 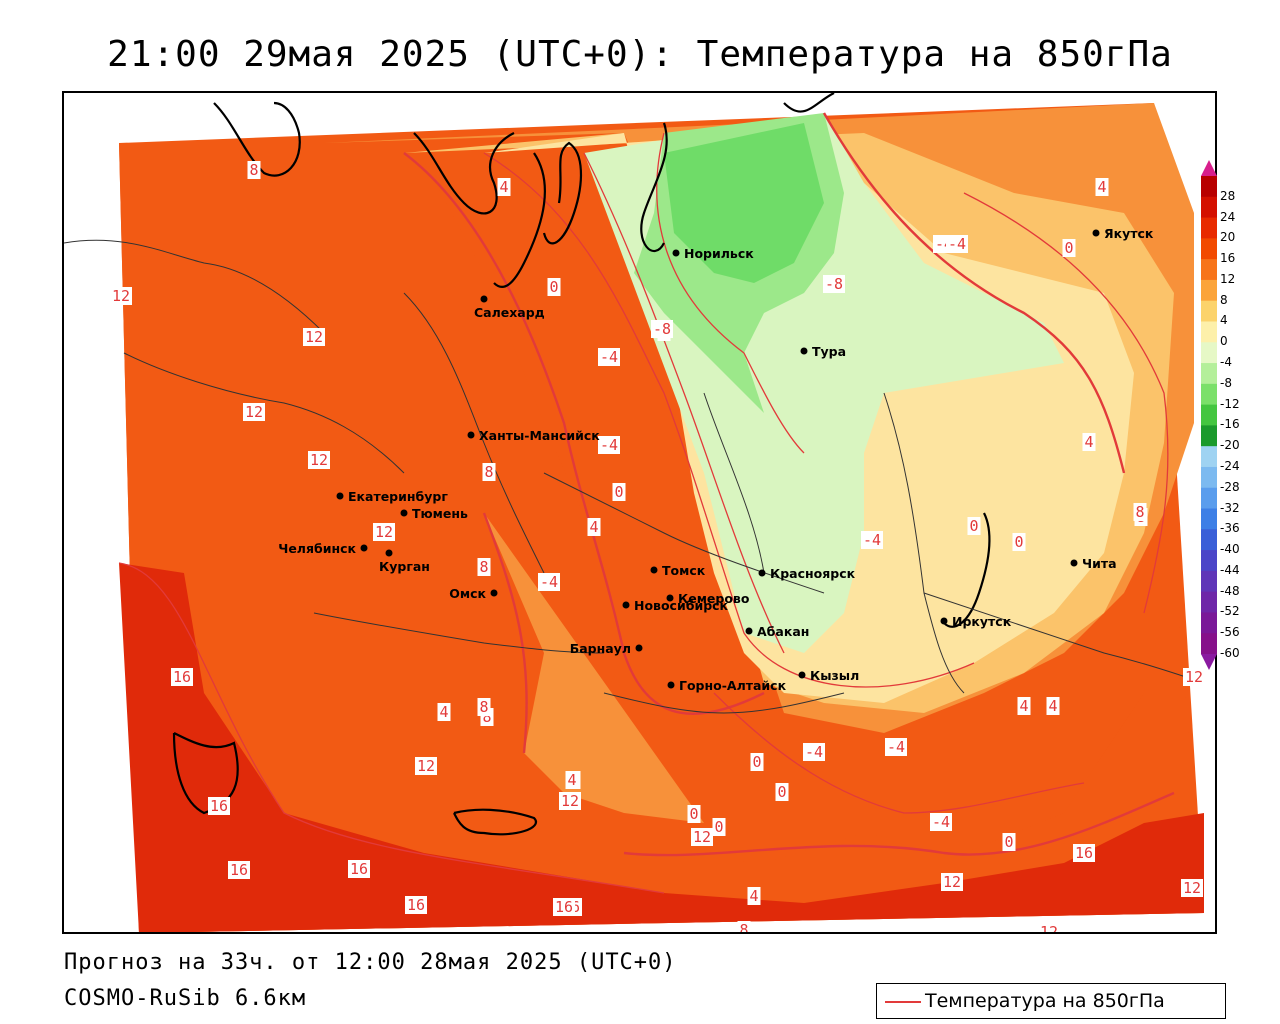 I want to click on city-name: Якутск, so click(x=1129, y=233).